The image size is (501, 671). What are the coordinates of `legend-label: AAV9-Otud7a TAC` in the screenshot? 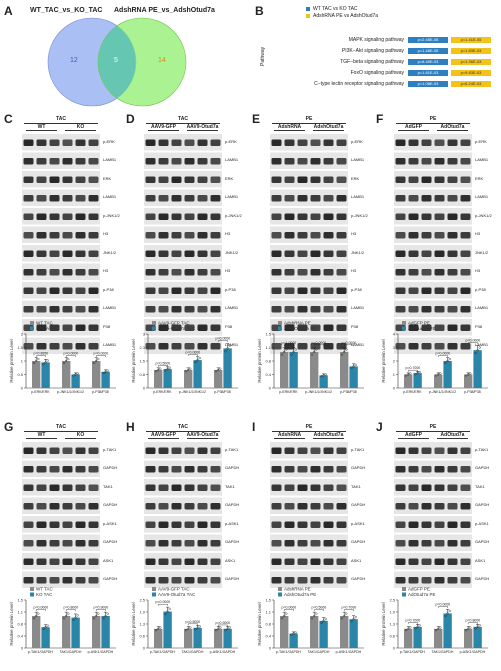 It's located at (177, 328).